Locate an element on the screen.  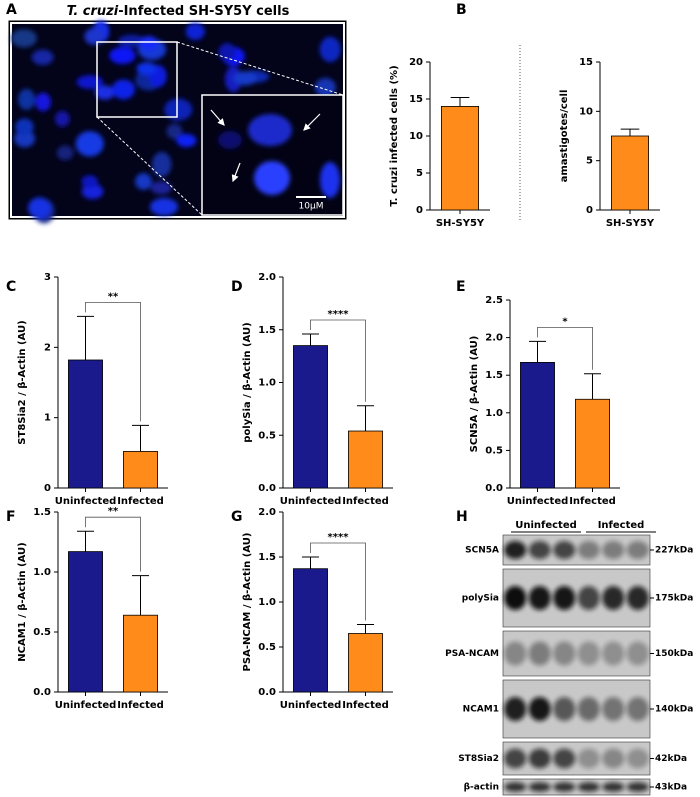
y-axis-label: PSA-NCAM / β-Actin (AU) is located at coordinates (247, 602).